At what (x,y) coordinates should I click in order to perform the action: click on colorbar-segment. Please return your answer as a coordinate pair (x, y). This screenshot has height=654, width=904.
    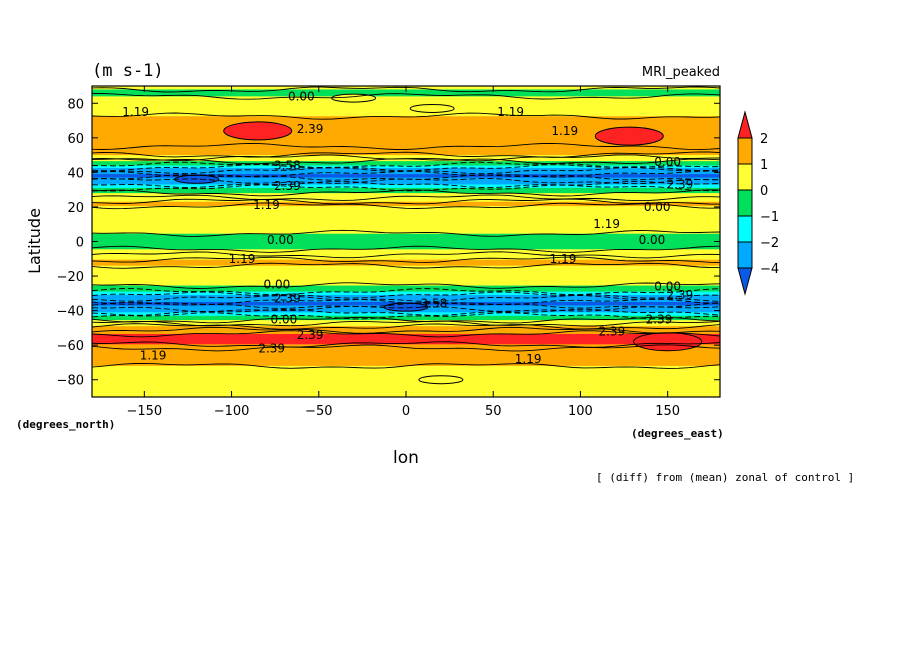
    Looking at the image, I should click on (745, 281).